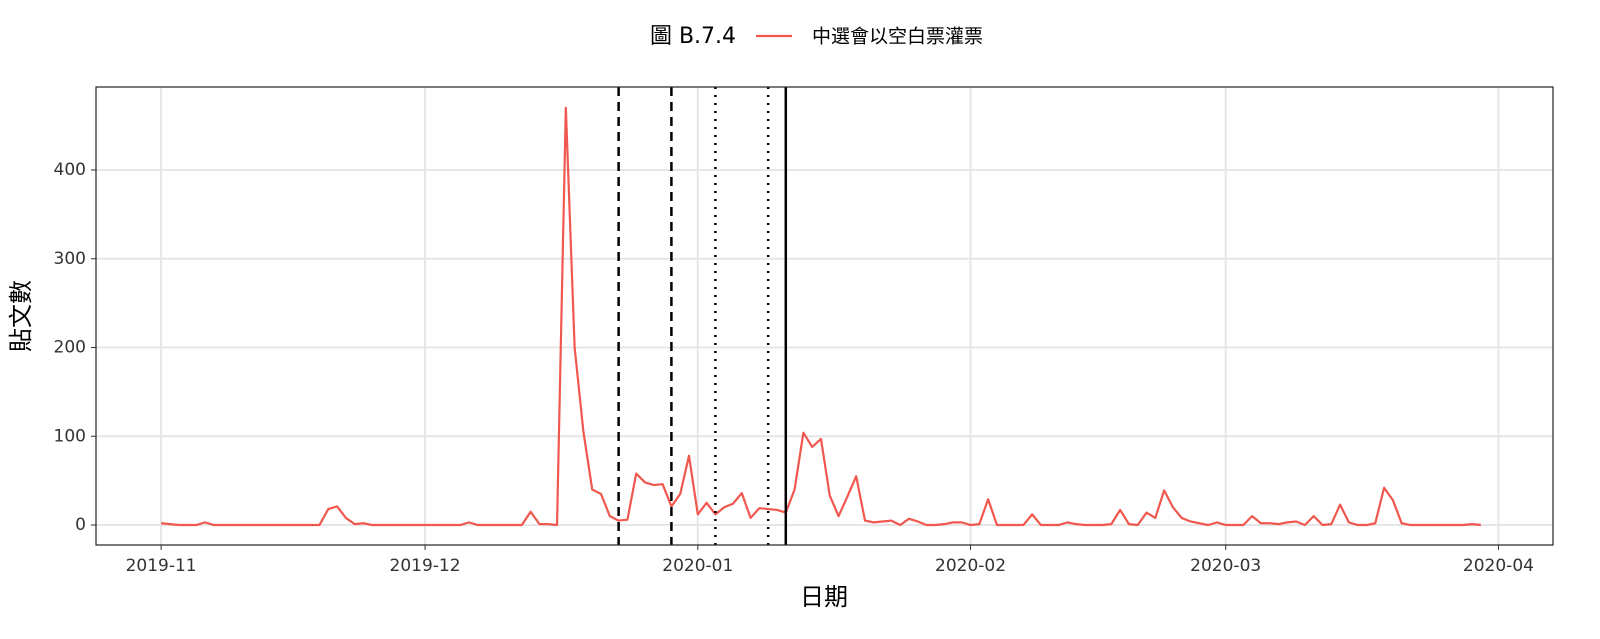  I want to click on x-tick-label: 2020-01, so click(697, 566).